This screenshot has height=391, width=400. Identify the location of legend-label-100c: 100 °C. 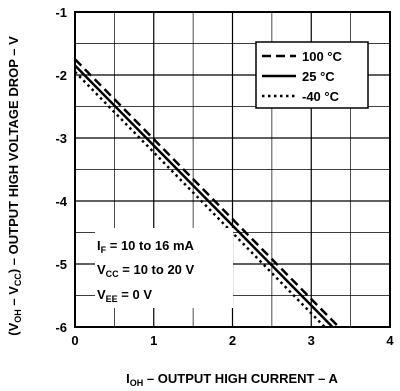
(322, 56).